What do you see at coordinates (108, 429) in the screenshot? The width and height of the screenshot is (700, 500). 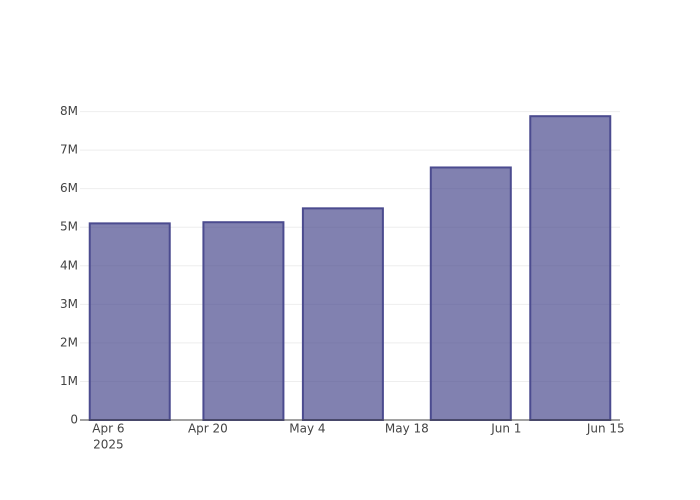 I see `x-tick-label: Apr 6` at bounding box center [108, 429].